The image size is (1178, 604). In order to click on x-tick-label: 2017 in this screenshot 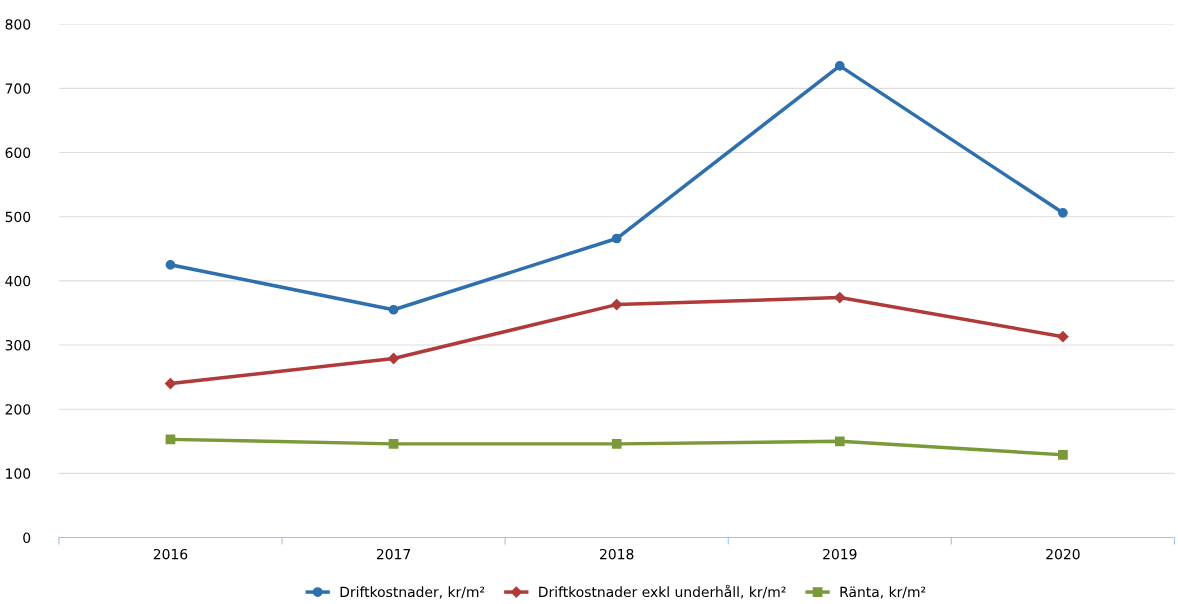, I will do `click(393, 554)`.